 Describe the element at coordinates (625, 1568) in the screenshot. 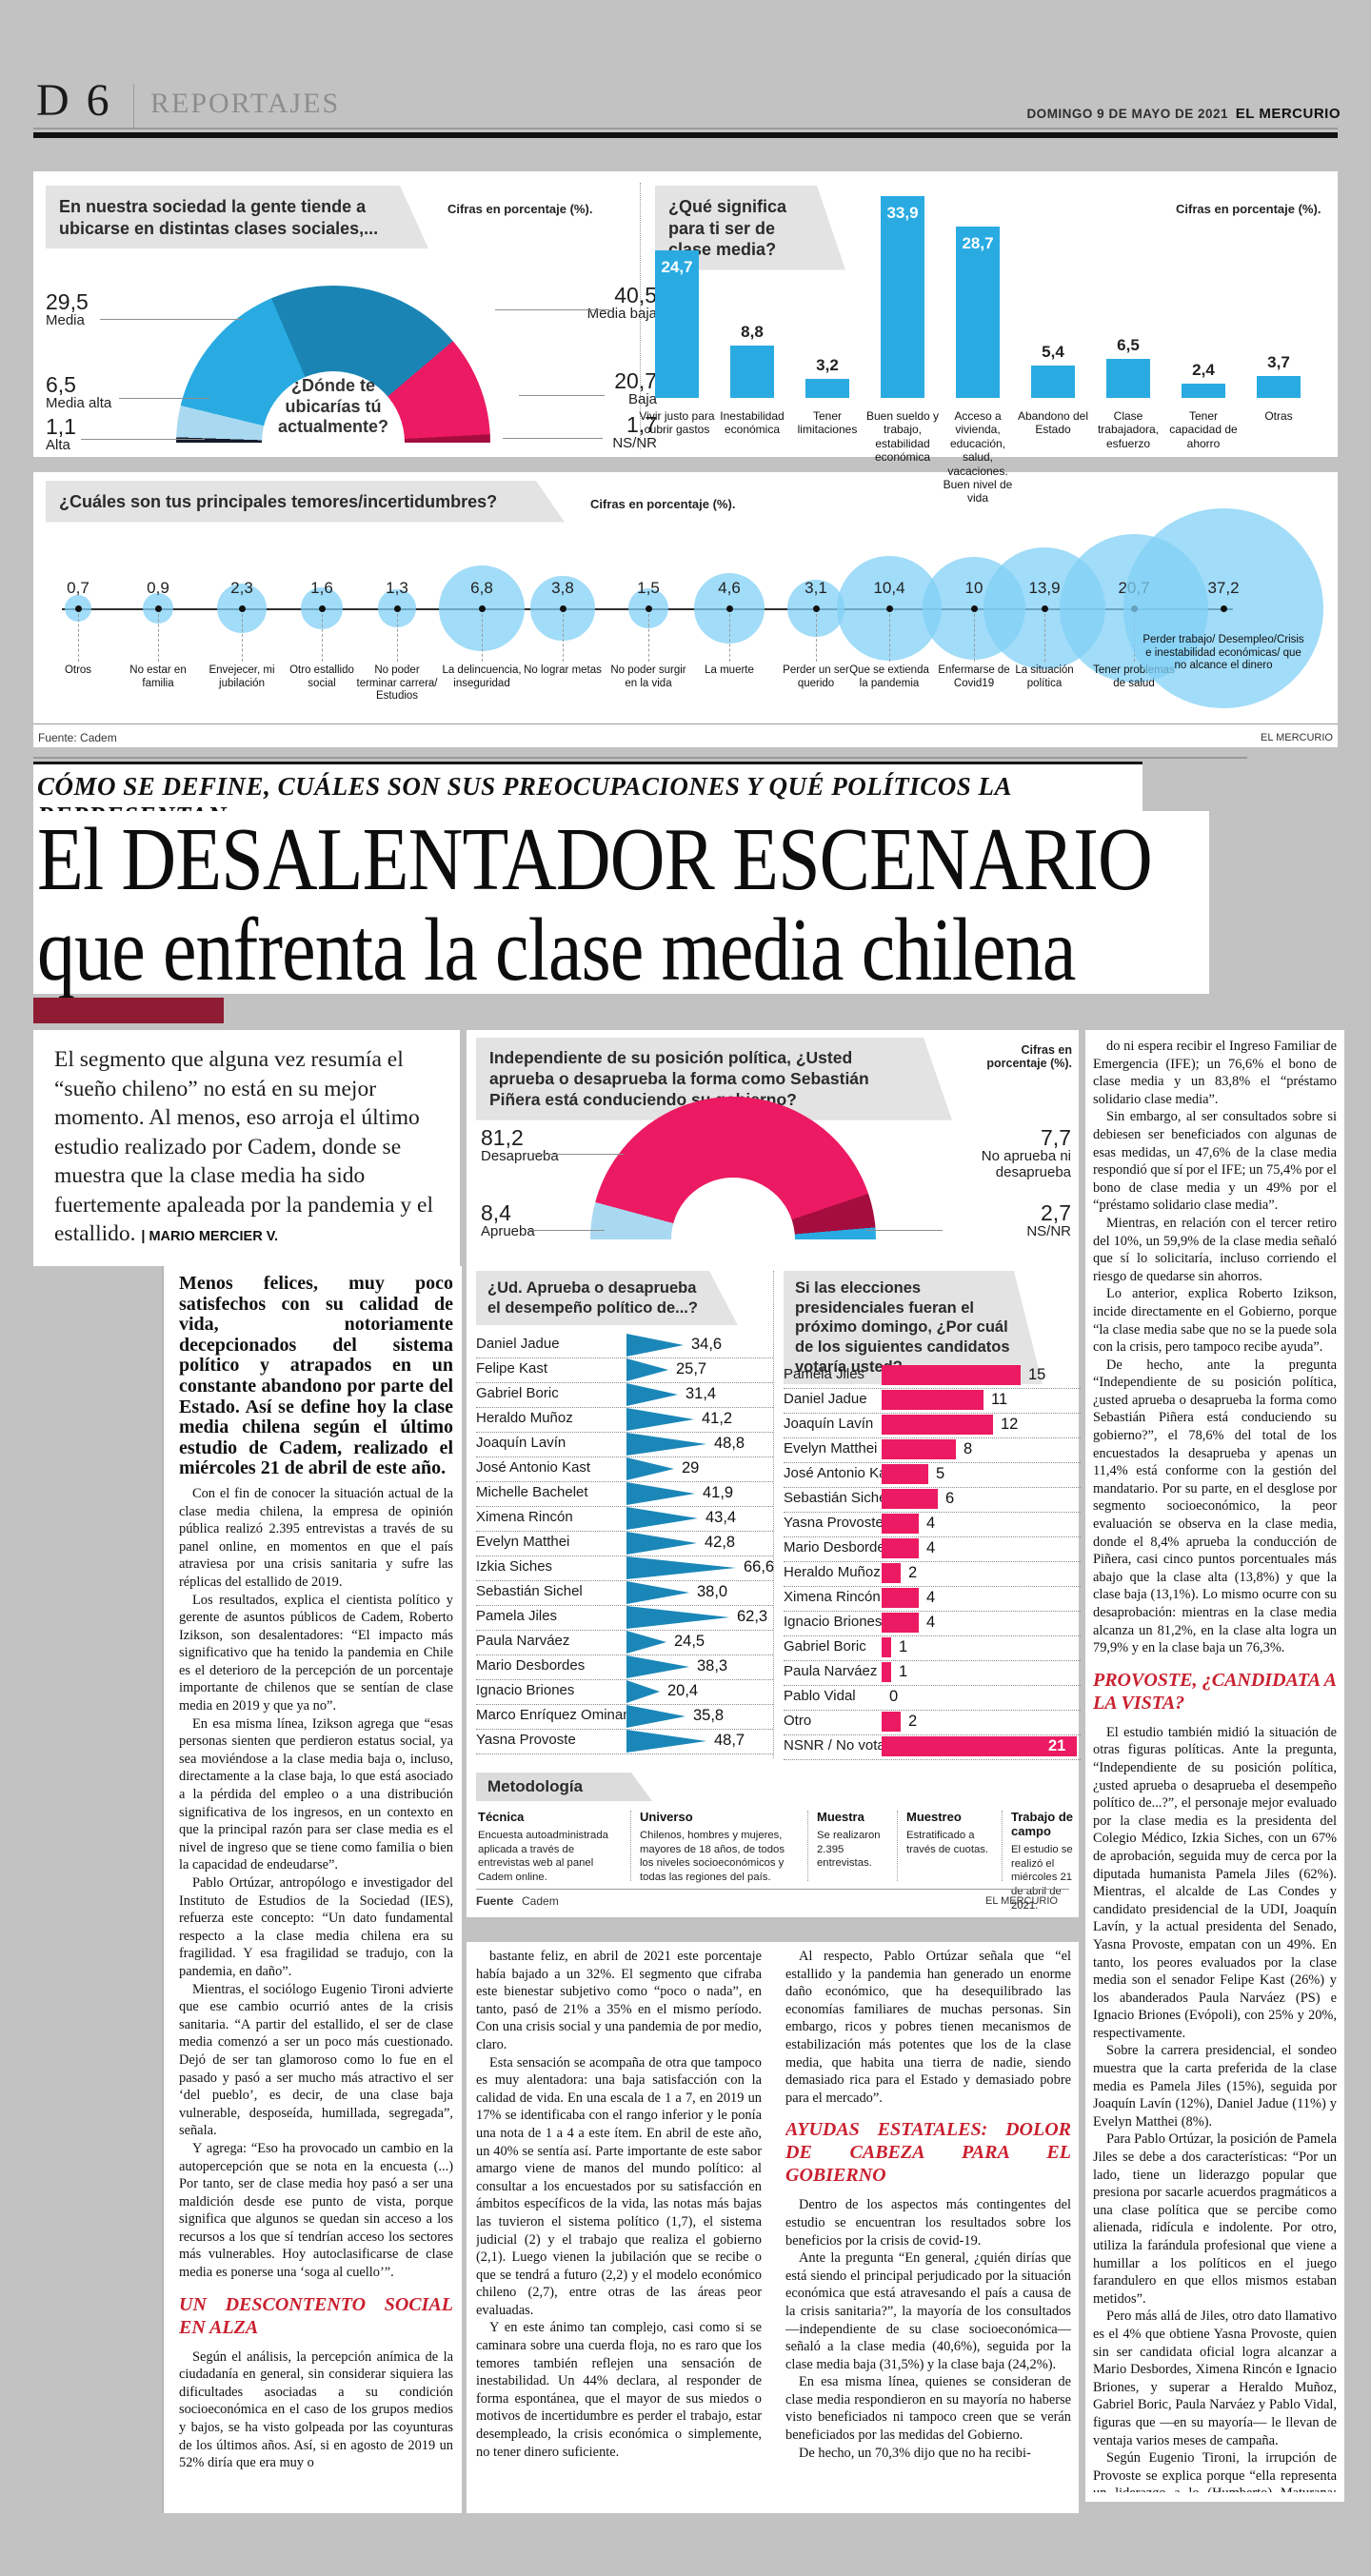

I see `politician-row: Izkia Siches 66,6` at that location.